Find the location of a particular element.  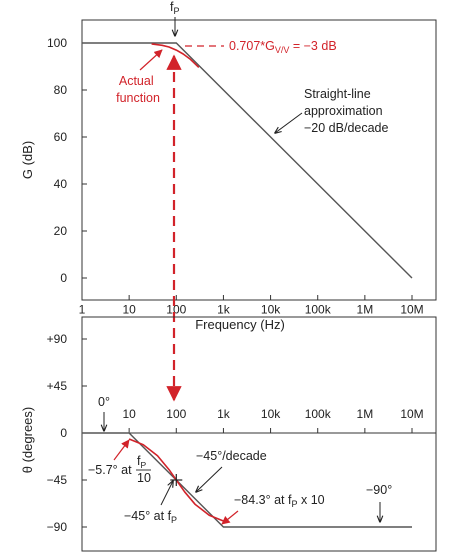

approximation-arrow is located at coordinates (289, 122).